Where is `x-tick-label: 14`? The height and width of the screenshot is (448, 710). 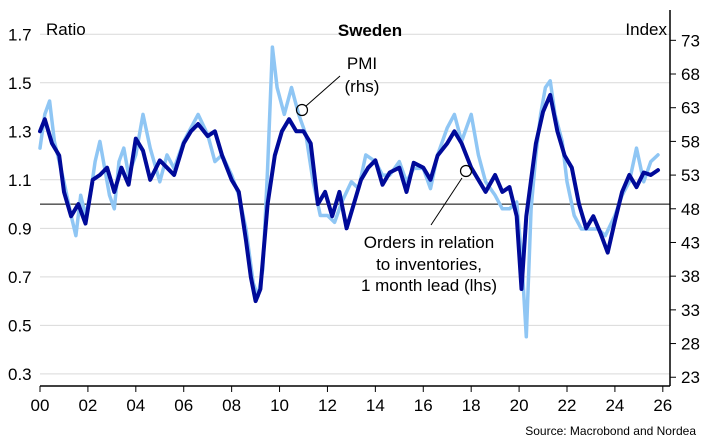 x-tick-label: 14 is located at coordinates (375, 405).